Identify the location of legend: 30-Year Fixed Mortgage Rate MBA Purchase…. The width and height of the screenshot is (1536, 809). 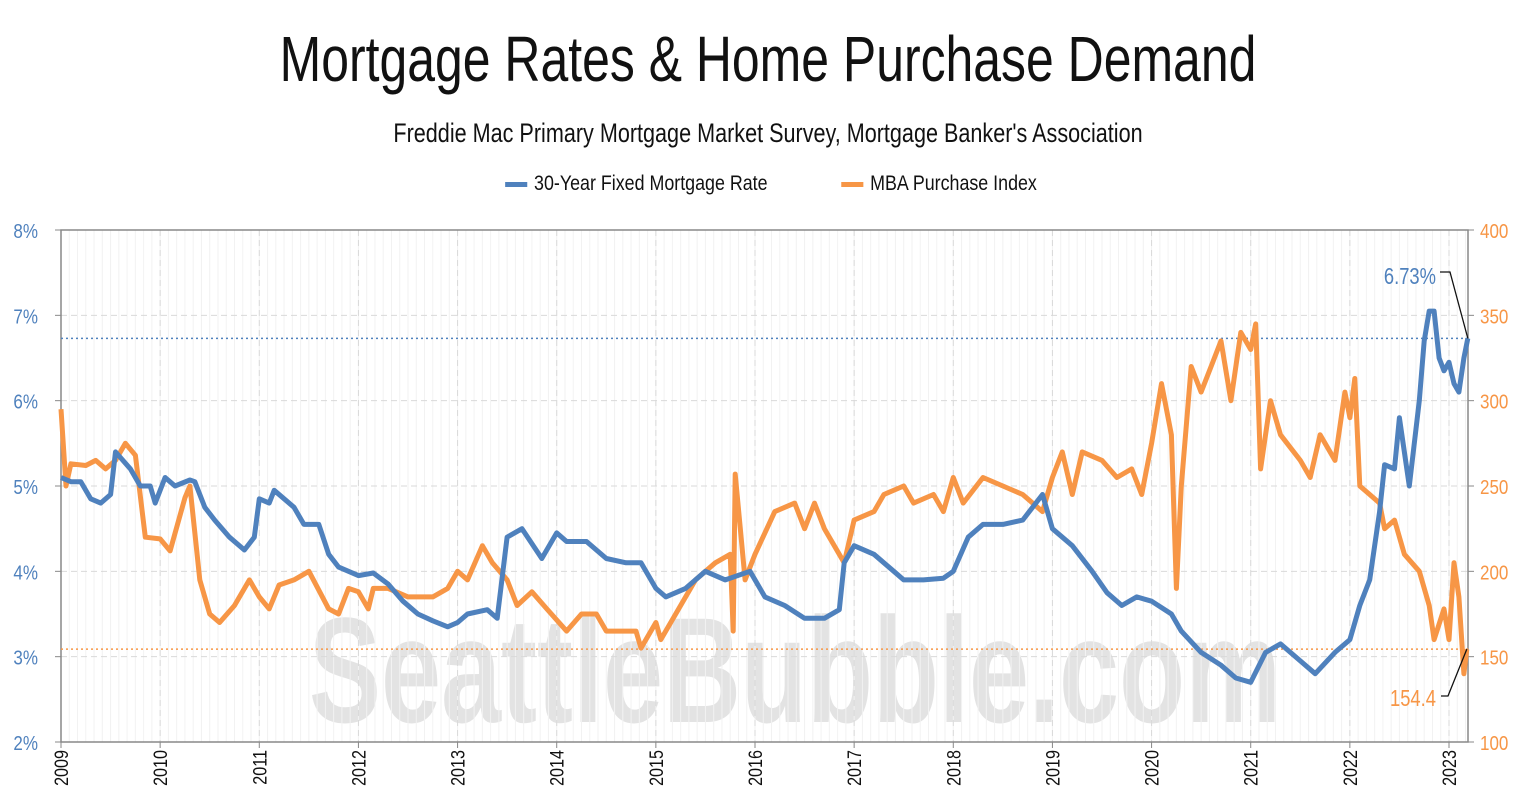
(768, 184).